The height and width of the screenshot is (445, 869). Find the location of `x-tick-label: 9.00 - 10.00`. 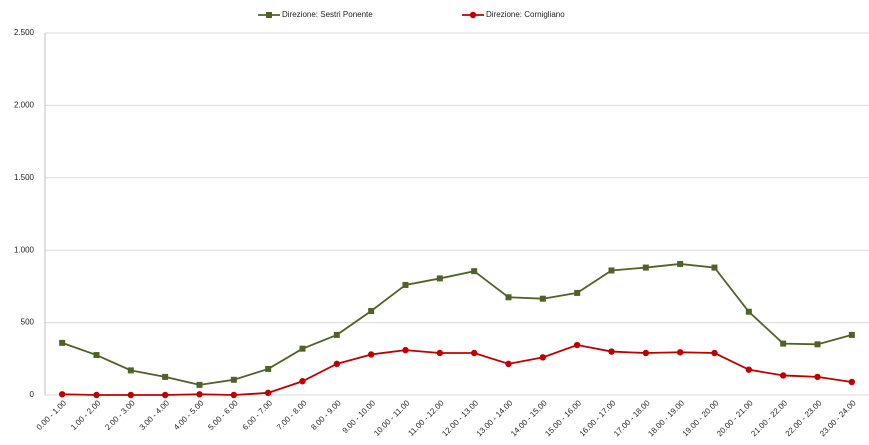

x-tick-label: 9.00 - 10.00 is located at coordinates (359, 416).